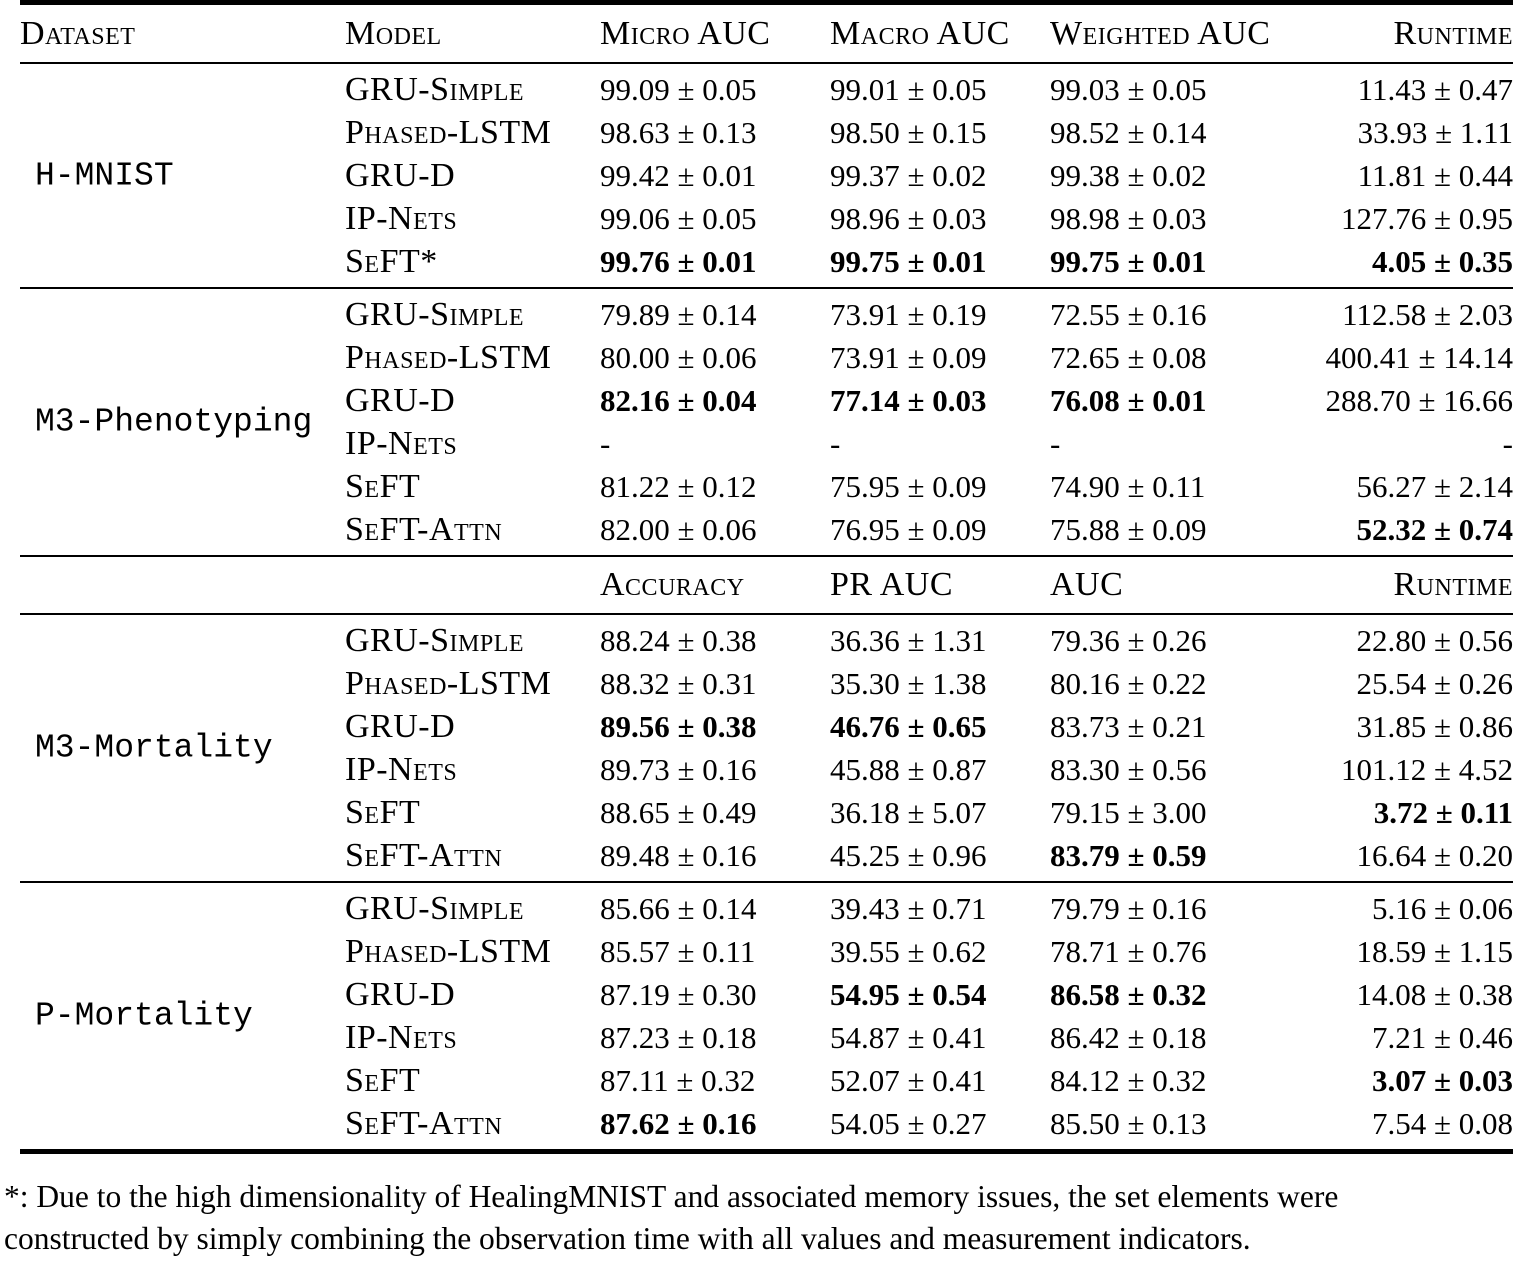  I want to click on metric-value: -, so click(835, 443).